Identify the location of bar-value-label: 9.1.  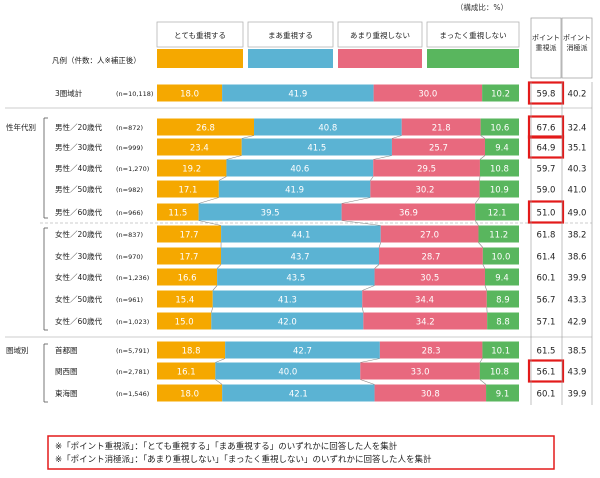
(503, 395).